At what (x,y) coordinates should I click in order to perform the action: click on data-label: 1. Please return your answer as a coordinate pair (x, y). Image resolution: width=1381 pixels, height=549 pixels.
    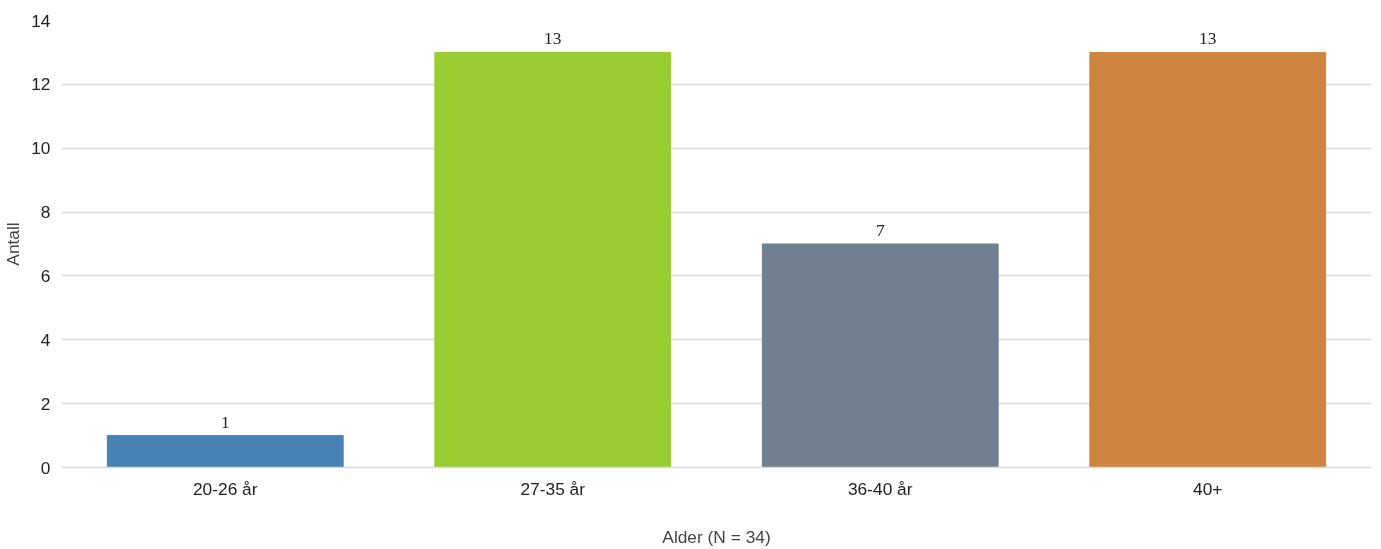
    Looking at the image, I should click on (225, 422).